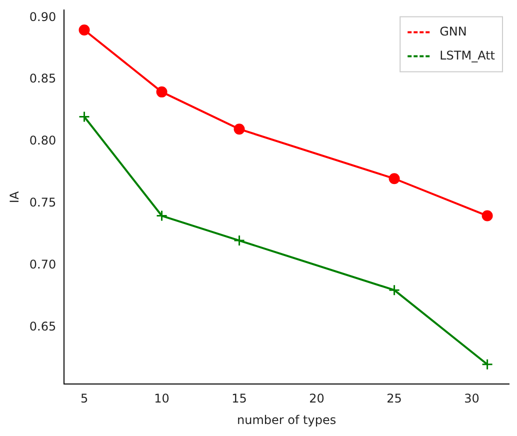  I want to click on y-axis-title: IA, so click(14, 197).